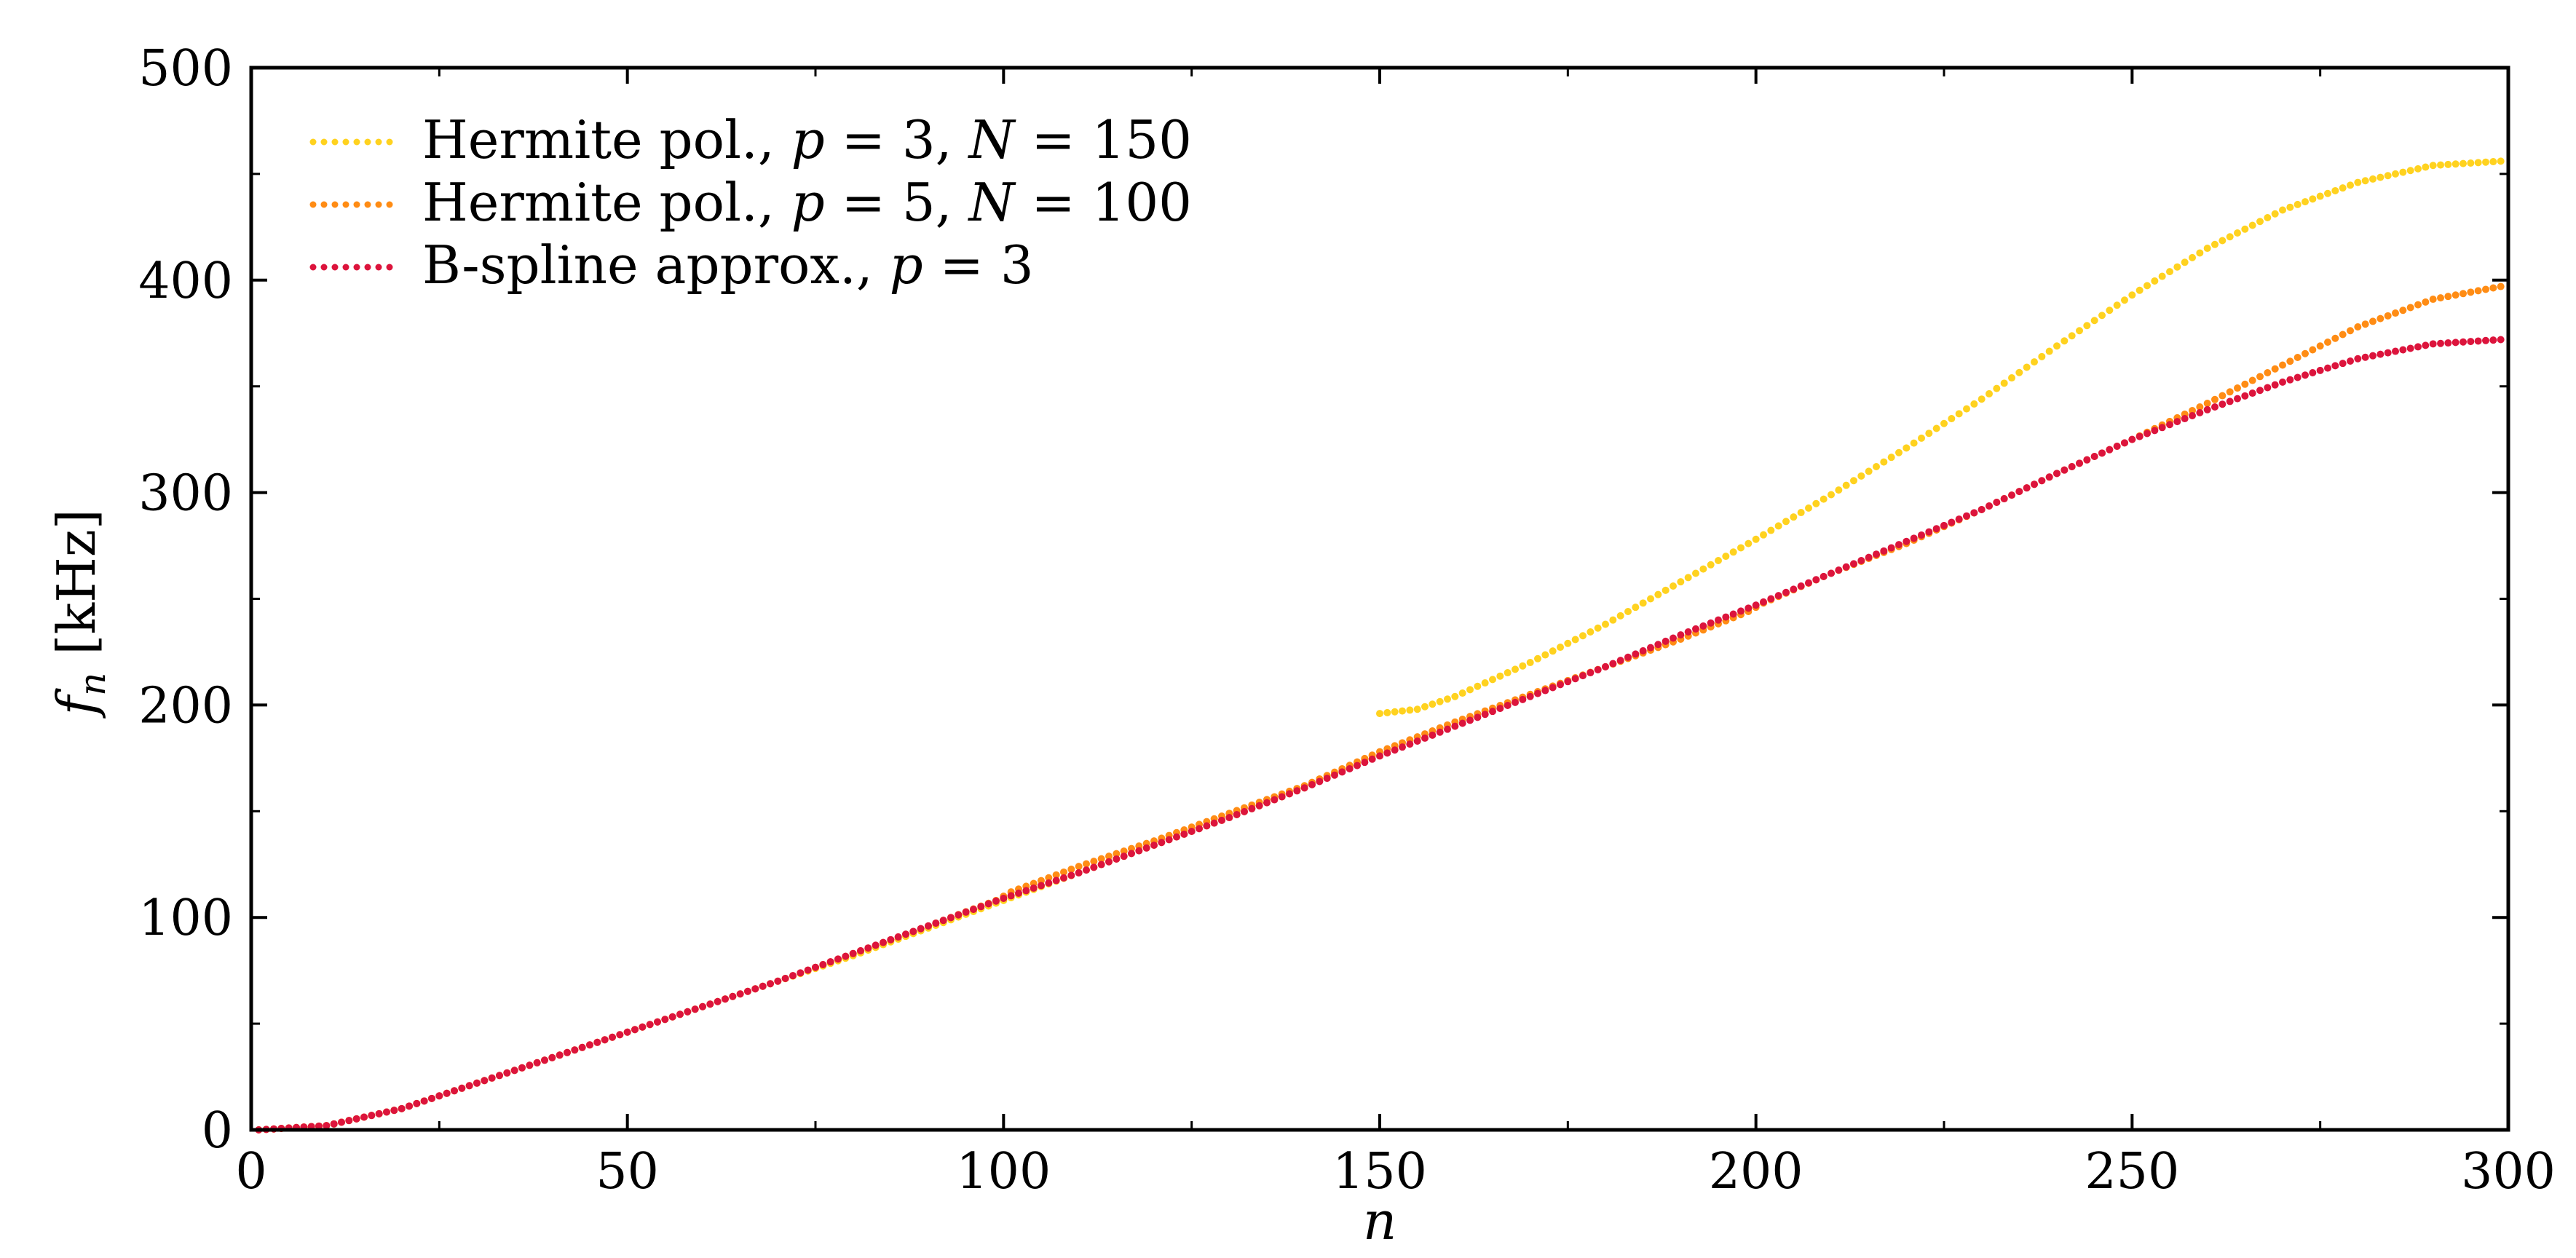 This screenshot has width=2576, height=1258. I want to click on x-tick-label: 0, so click(250, 1171).